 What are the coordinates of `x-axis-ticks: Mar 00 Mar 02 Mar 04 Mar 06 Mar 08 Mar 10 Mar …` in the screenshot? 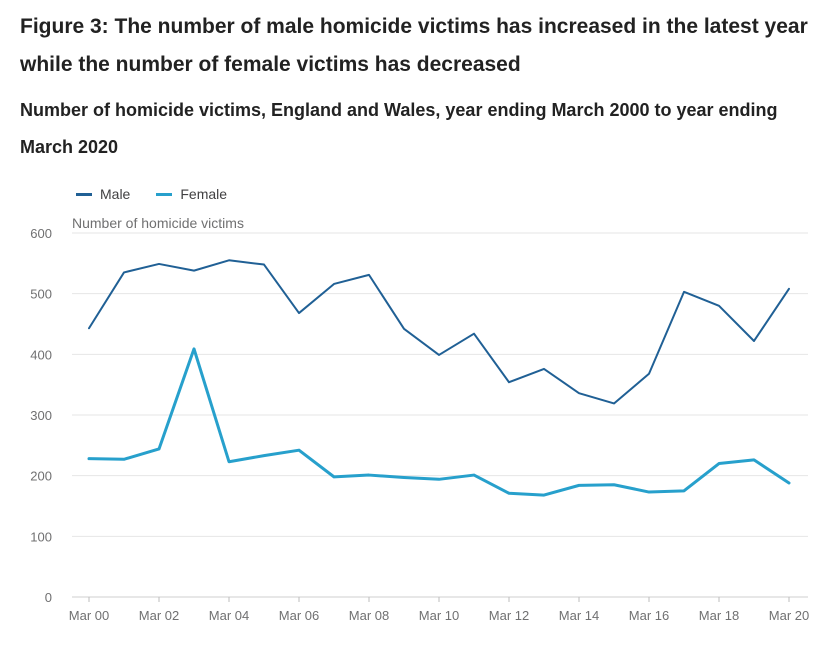 It's located at (439, 610).